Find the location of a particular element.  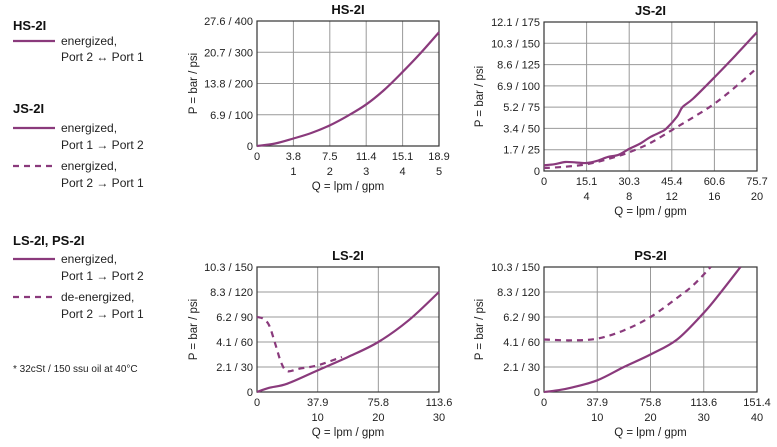

chart-title: LS-2I is located at coordinates (348, 255).